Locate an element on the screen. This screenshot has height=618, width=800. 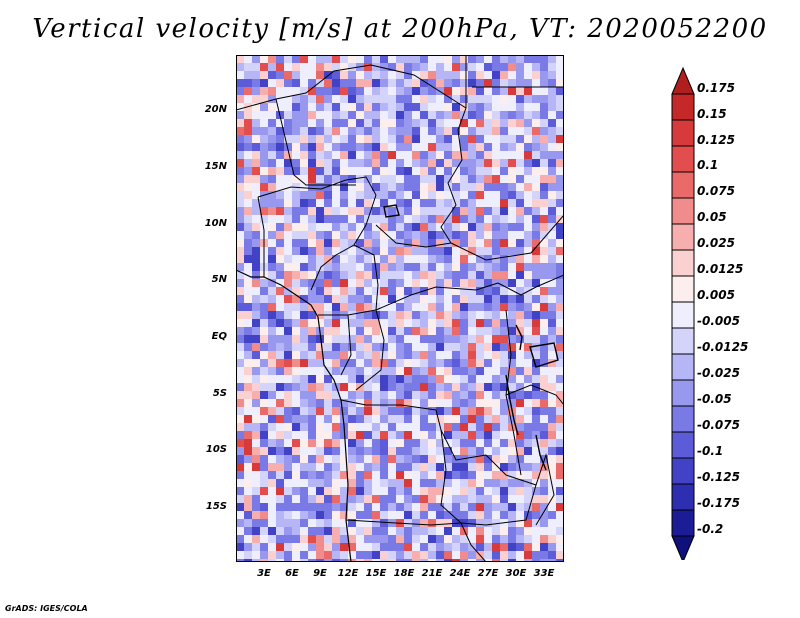
colorbar-swatches is located at coordinates (683, 313).